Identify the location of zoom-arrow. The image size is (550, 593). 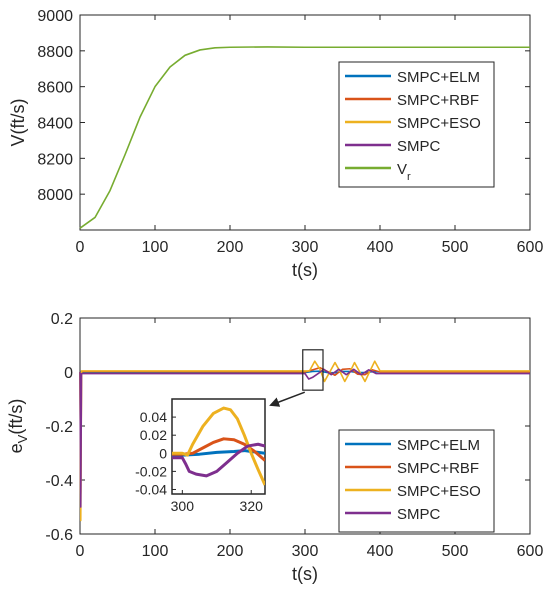
(287, 399).